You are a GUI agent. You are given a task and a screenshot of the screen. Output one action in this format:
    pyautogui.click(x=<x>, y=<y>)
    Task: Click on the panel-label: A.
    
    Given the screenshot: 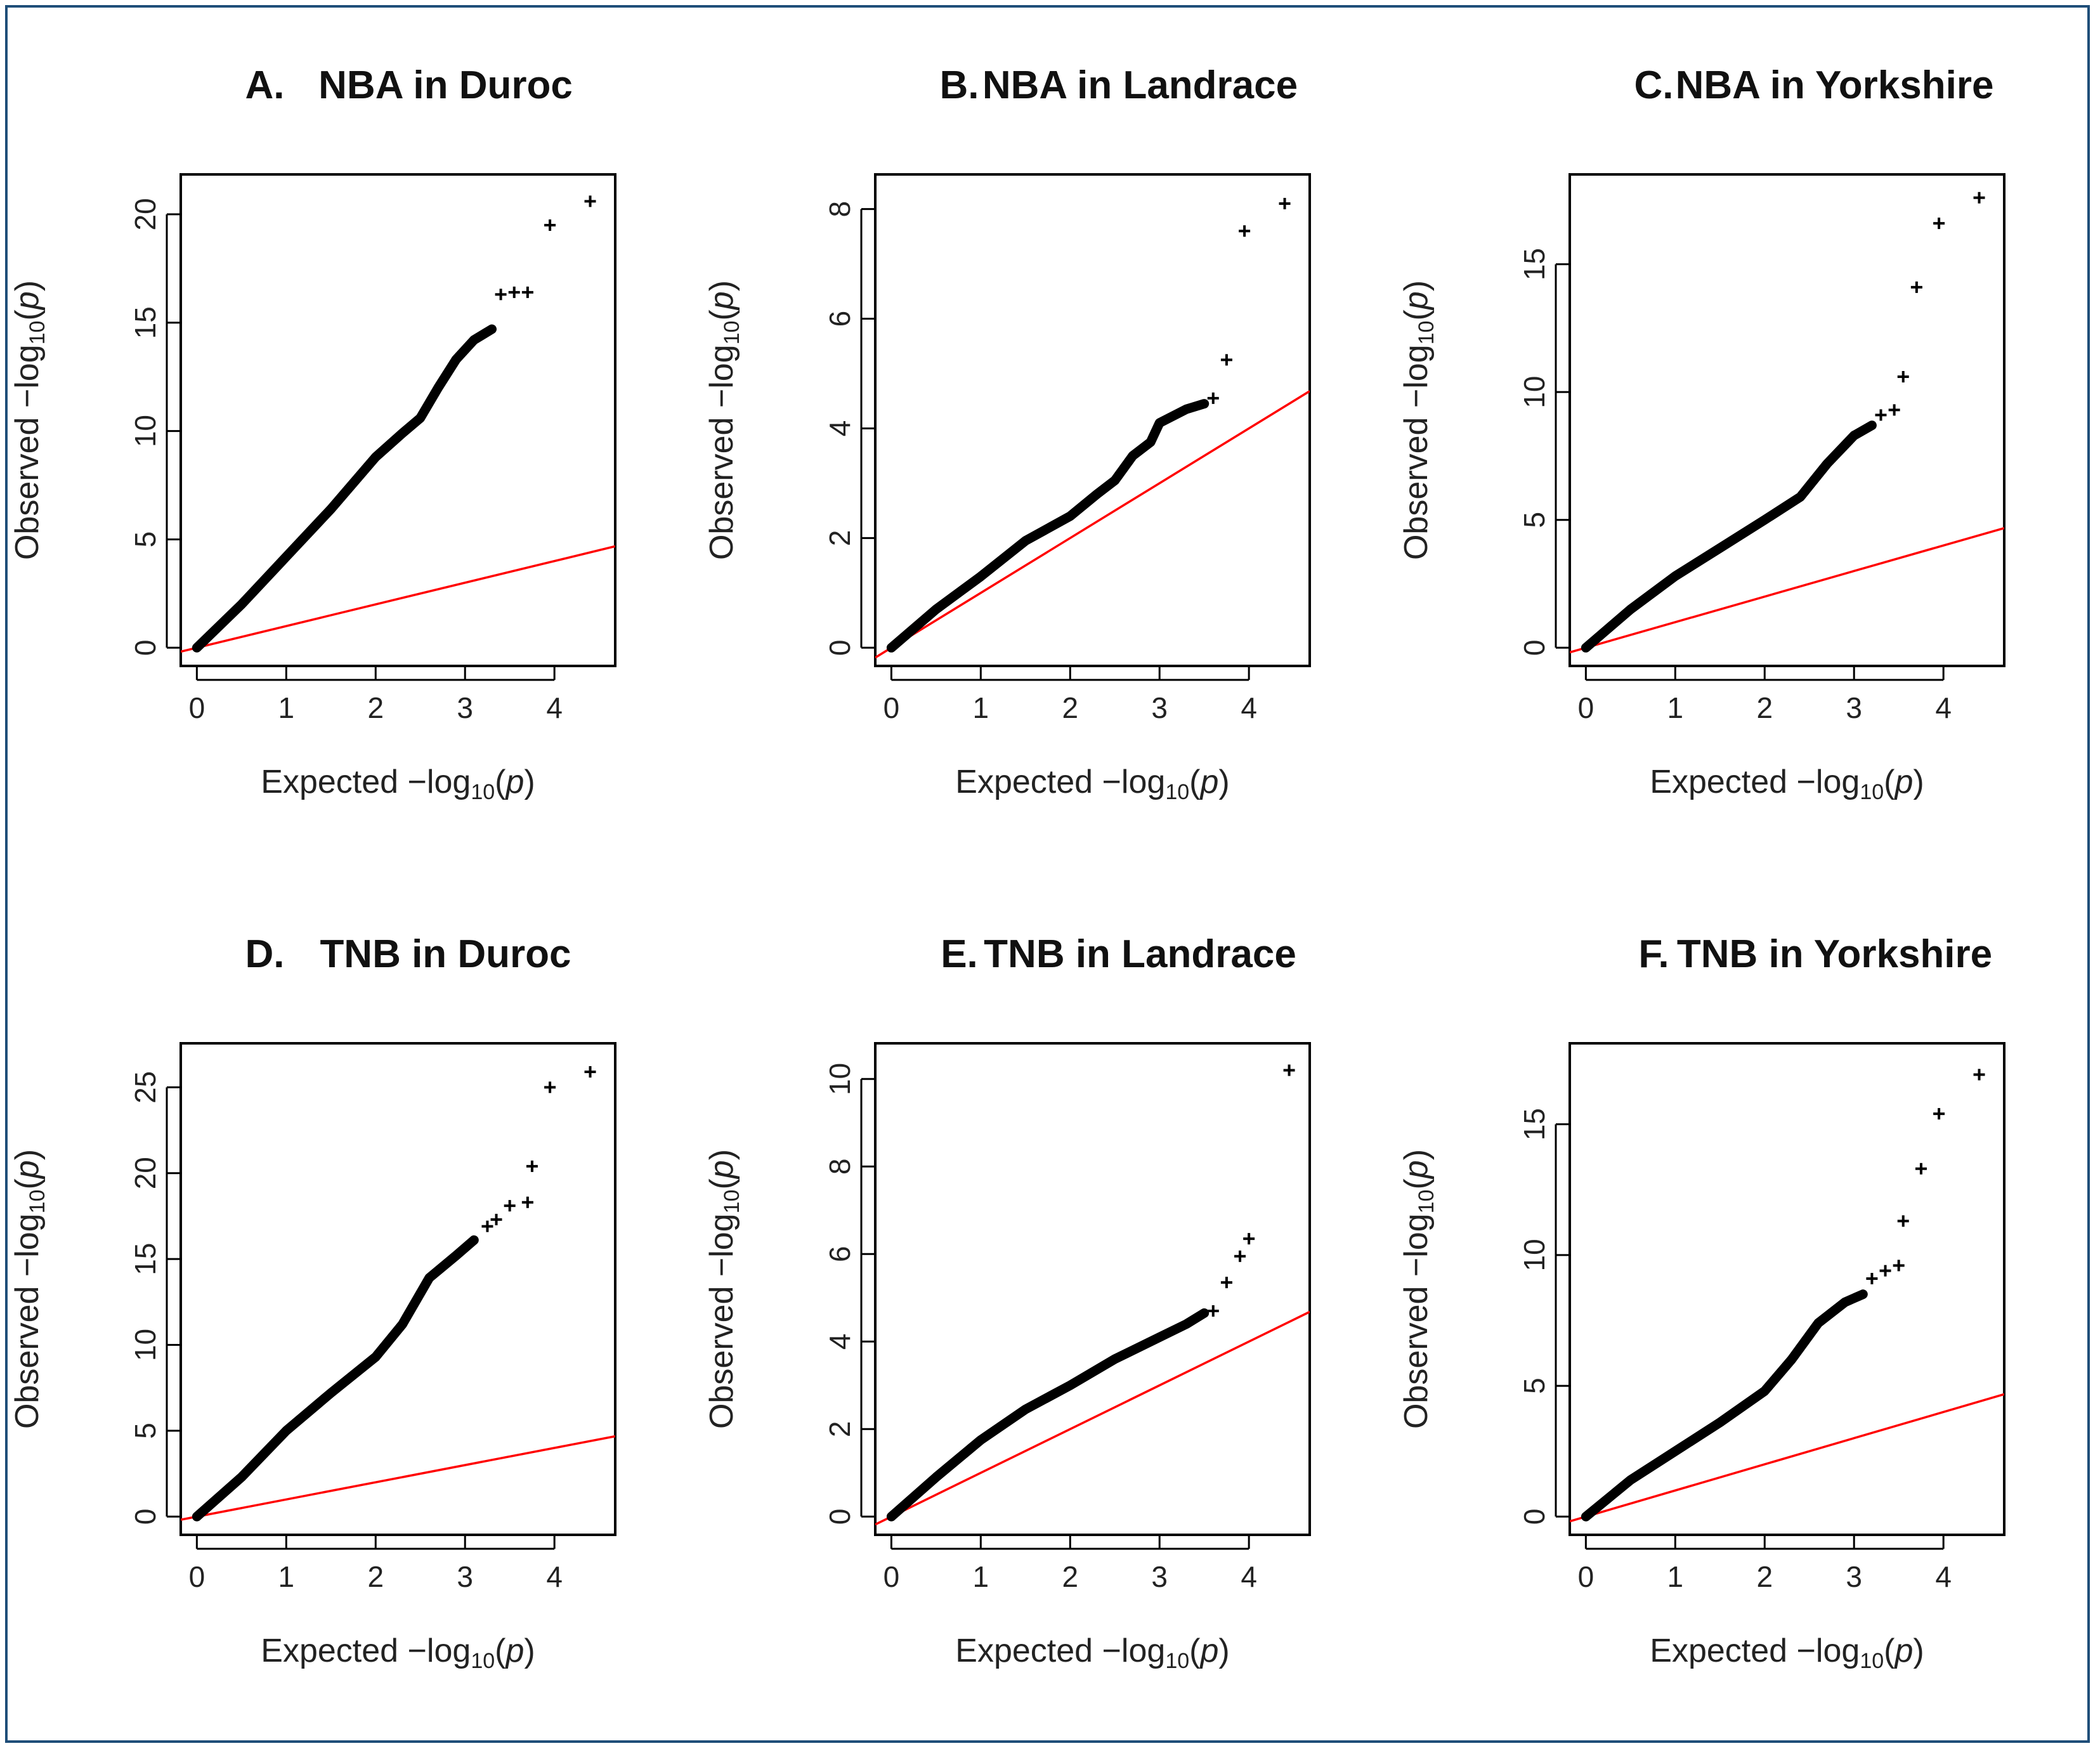 What is the action you would take?
    pyautogui.click(x=265, y=85)
    